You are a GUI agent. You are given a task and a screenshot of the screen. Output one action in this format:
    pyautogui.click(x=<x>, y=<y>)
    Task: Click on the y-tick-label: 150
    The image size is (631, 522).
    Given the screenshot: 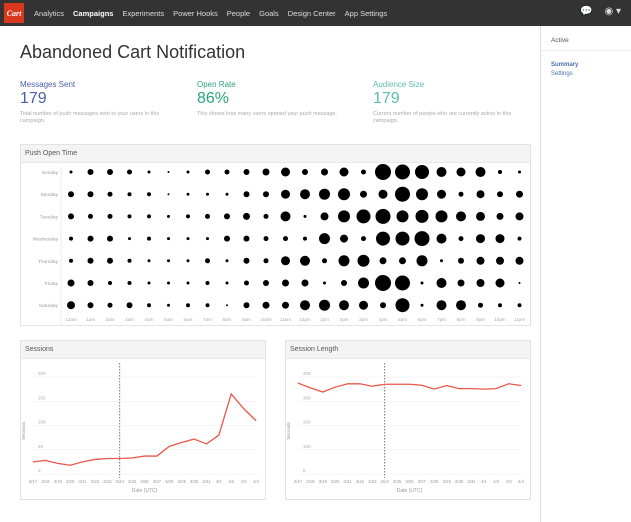 What is the action you would take?
    pyautogui.click(x=42, y=397)
    